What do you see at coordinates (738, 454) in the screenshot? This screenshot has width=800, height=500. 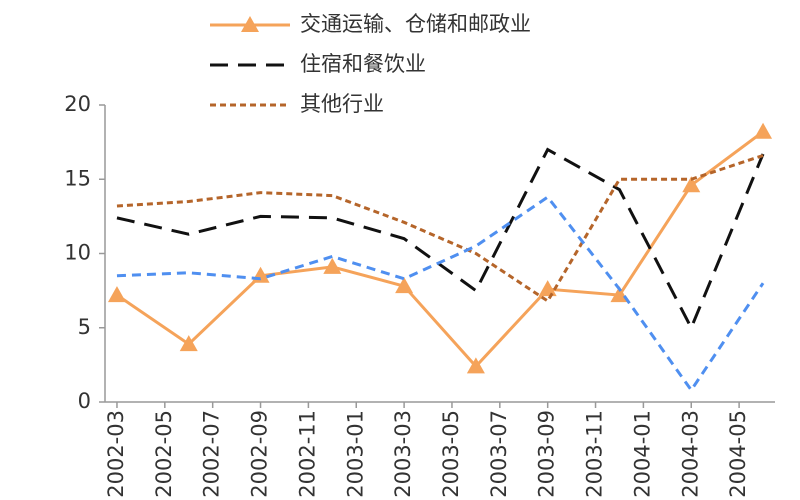 I see `x-tick-label: 2004-05` at bounding box center [738, 454].